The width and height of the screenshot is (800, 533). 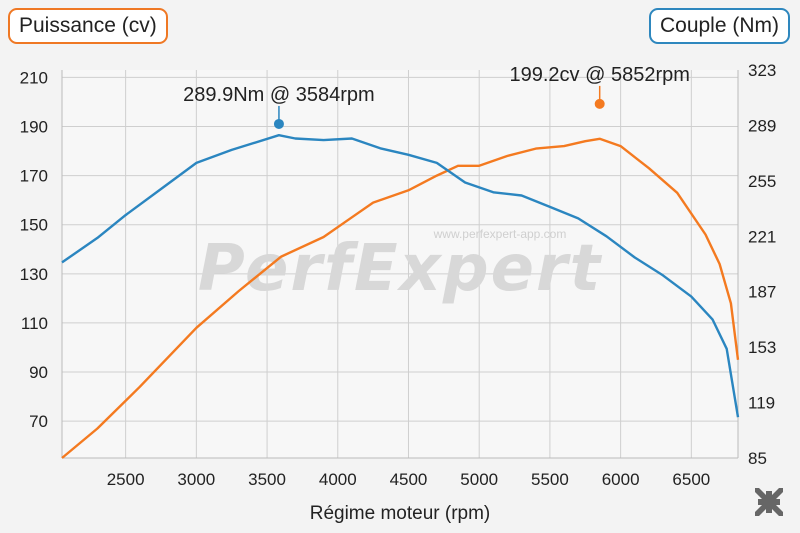 What do you see at coordinates (34, 274) in the screenshot?
I see `left-tick-label: 130` at bounding box center [34, 274].